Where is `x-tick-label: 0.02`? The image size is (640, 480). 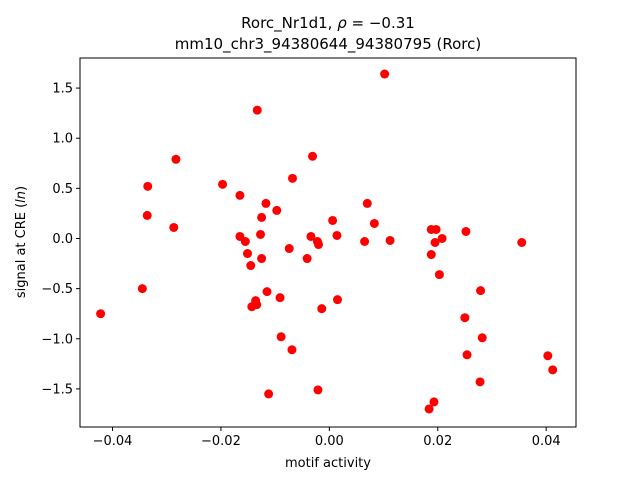
x-tick-label: 0.02 is located at coordinates (437, 441).